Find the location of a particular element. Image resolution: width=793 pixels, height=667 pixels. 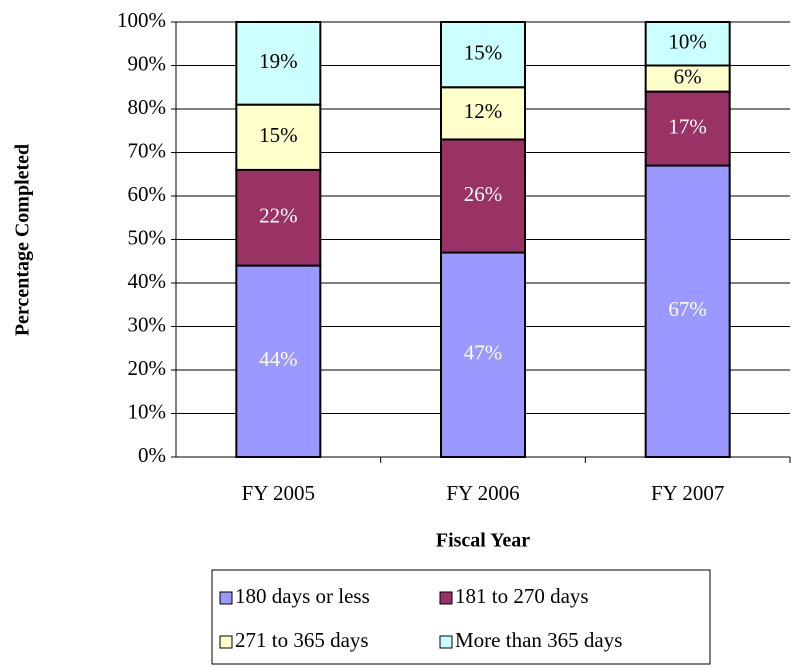

y-tick-label: 60% is located at coordinates (147, 194).